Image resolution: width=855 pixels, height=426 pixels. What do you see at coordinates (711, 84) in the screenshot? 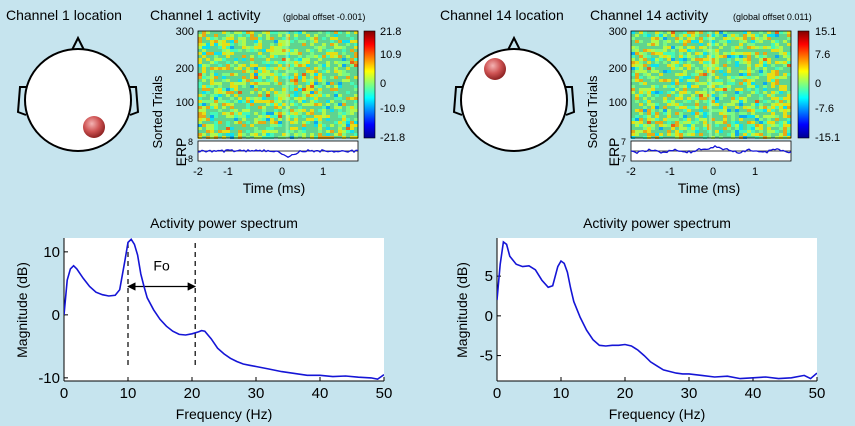
I see `erp-image-frame` at bounding box center [711, 84].